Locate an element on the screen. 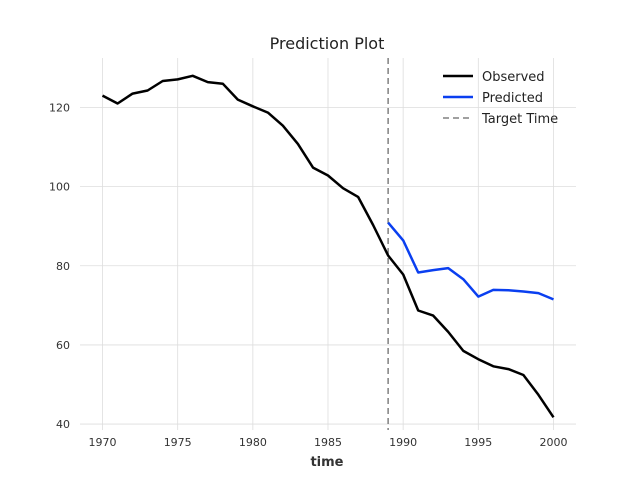  x-tick-label: 1995 is located at coordinates (478, 442).